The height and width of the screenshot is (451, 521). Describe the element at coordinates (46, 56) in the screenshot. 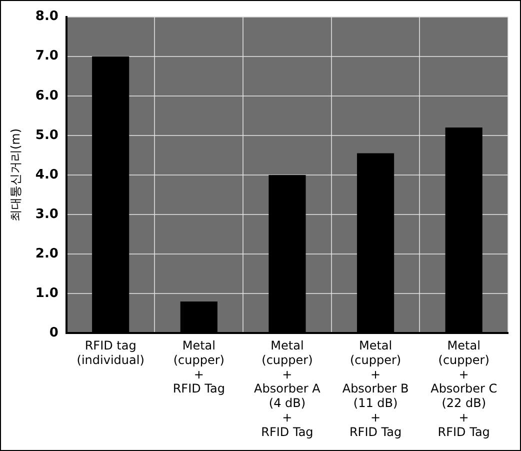

I see `y-tick-label: 7.0` at that location.